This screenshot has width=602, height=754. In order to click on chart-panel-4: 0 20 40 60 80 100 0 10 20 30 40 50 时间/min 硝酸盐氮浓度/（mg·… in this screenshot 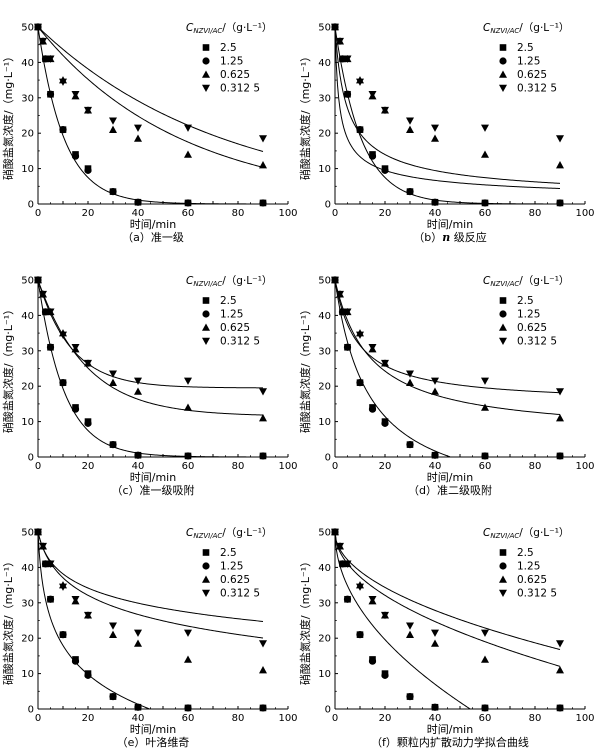, I will do `click(446, 386)`.